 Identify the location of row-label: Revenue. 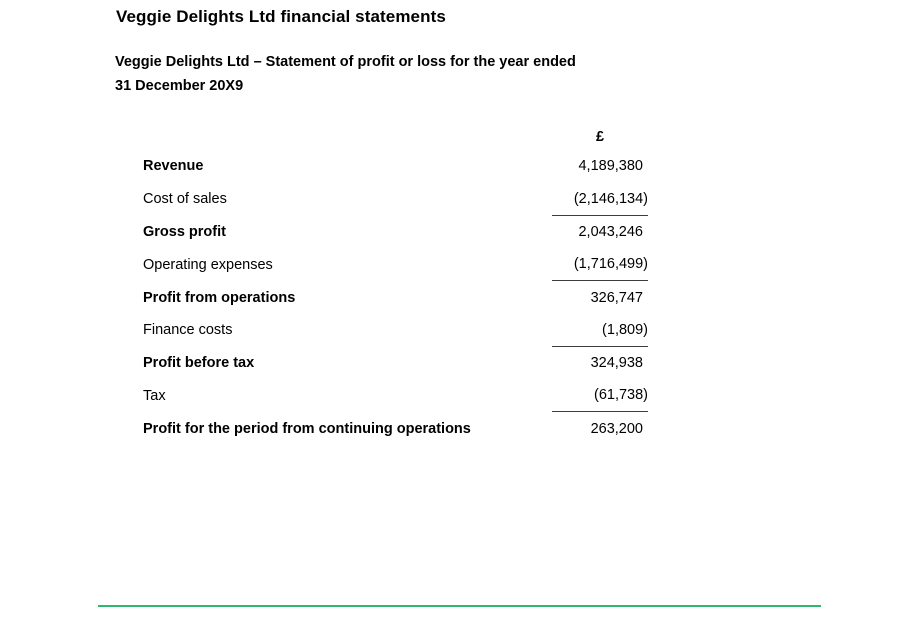
(173, 166).